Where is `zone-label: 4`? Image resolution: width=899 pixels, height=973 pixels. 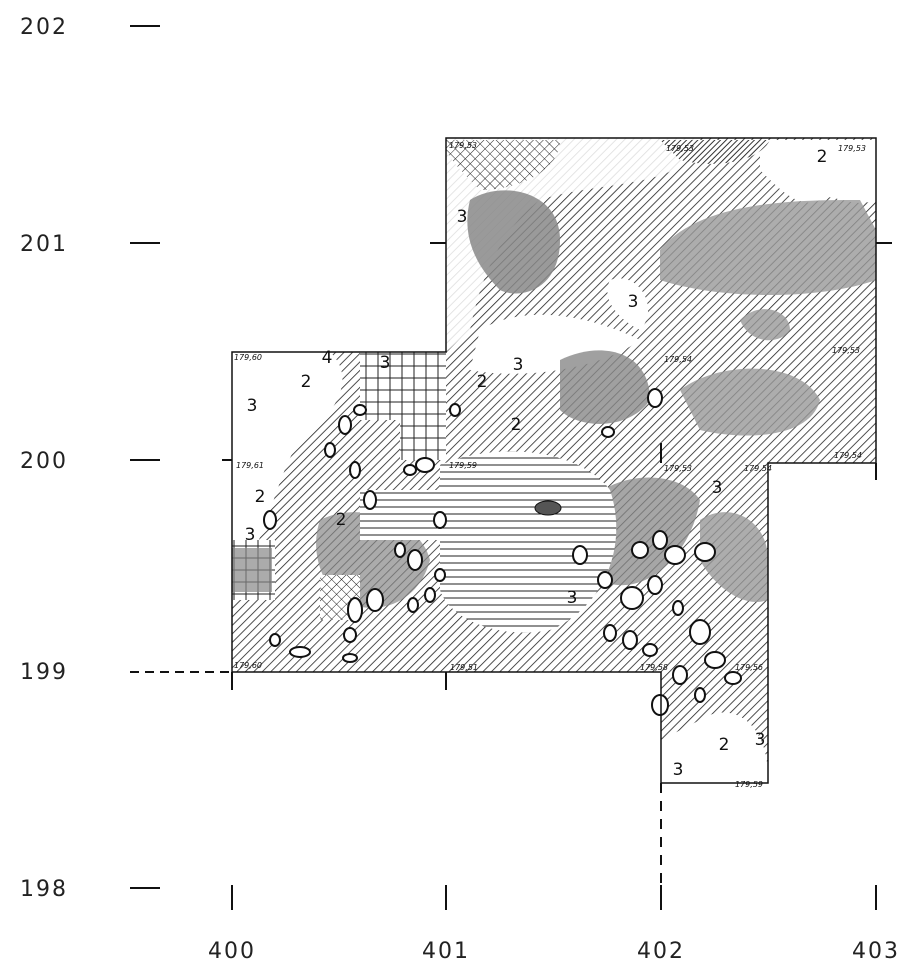 zone-label: 4 is located at coordinates (327, 358).